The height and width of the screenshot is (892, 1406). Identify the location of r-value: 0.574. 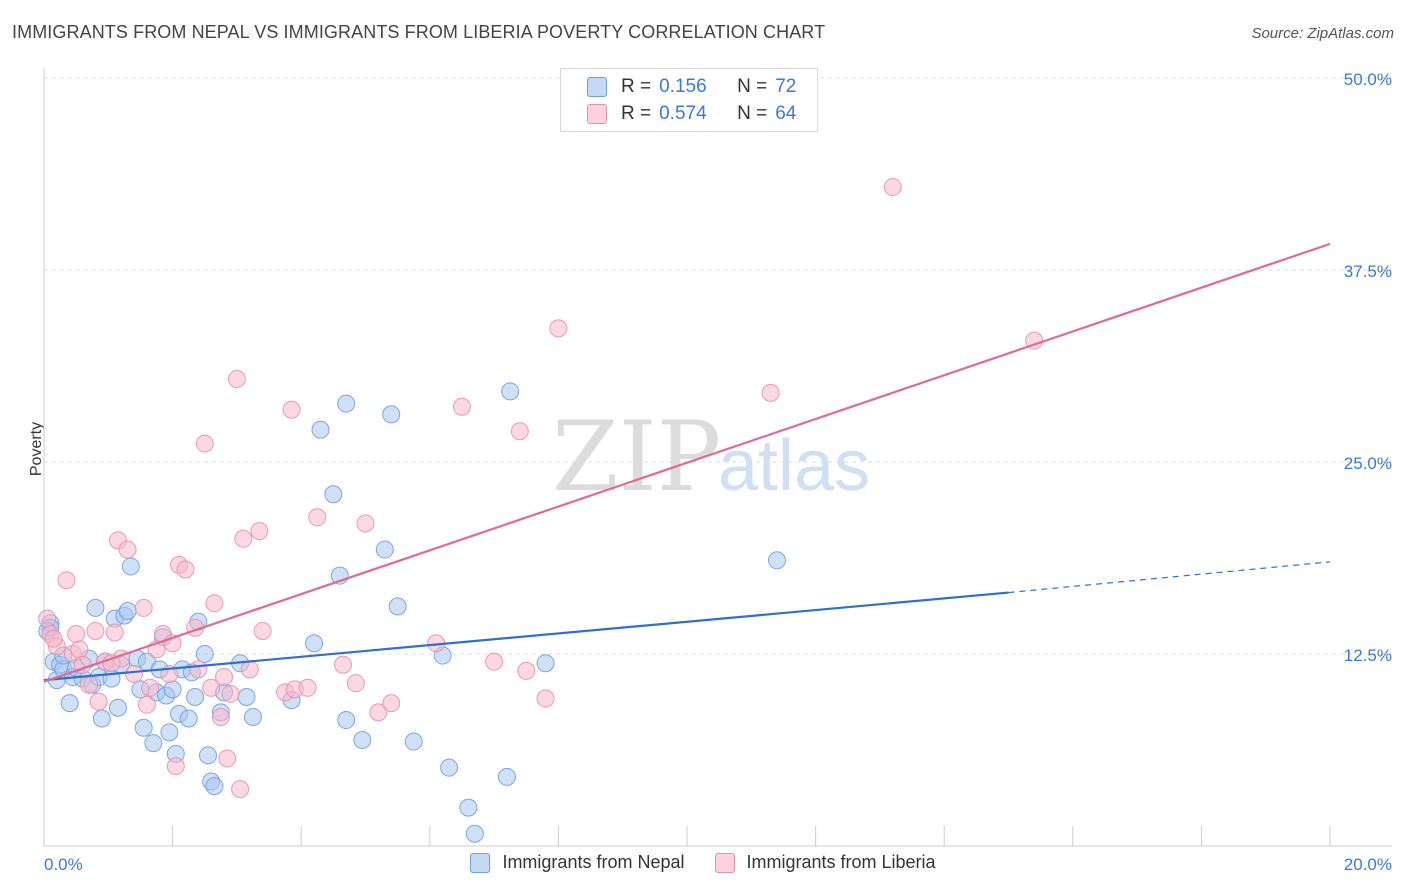
(683, 113).